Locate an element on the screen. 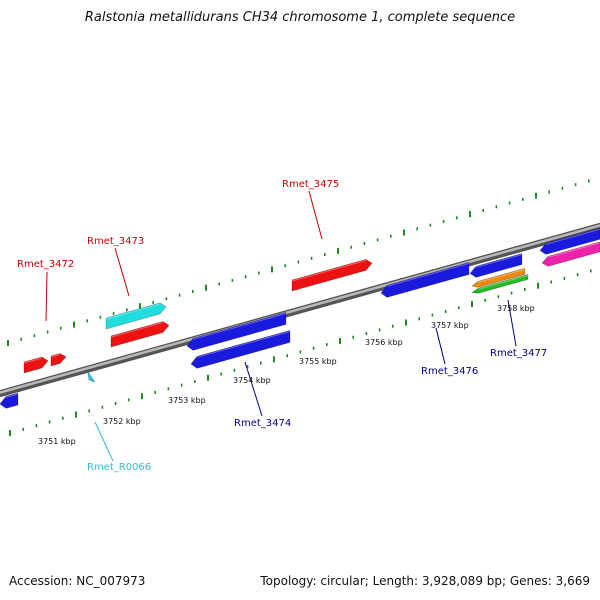 This screenshot has width=600, height=600. kbp-label: 3753 kbp is located at coordinates (187, 400).